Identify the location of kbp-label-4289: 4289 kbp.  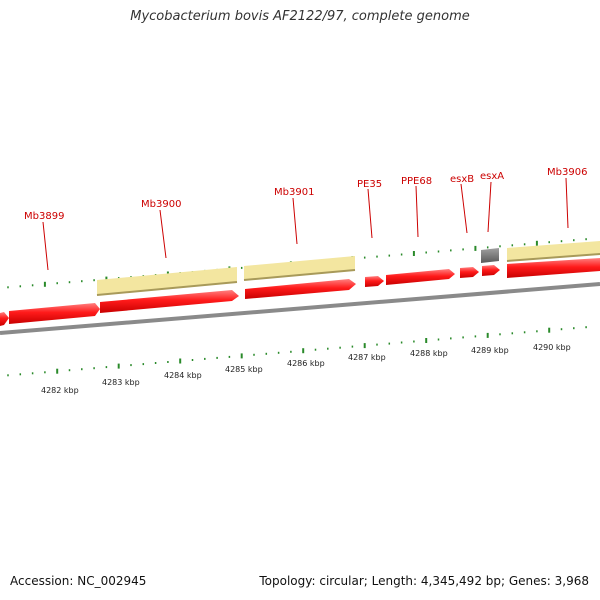
(490, 350).